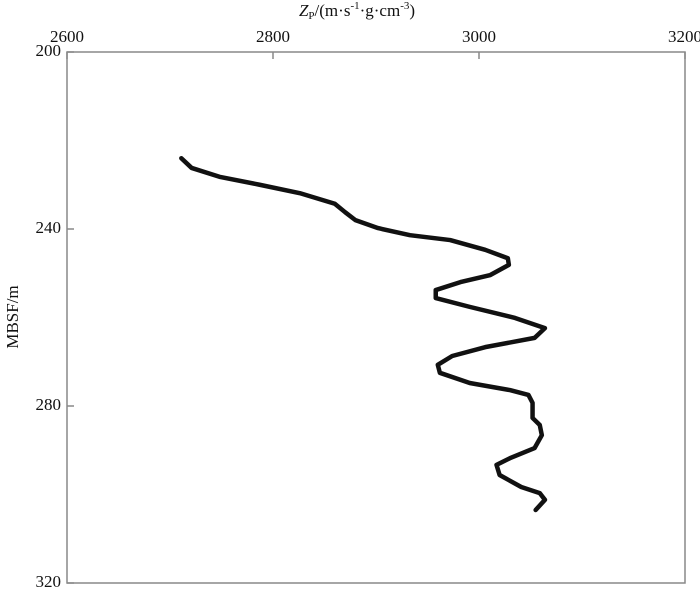 The width and height of the screenshot is (700, 591). What do you see at coordinates (67, 36) in the screenshot?
I see `x-tick-label: 2600` at bounding box center [67, 36].